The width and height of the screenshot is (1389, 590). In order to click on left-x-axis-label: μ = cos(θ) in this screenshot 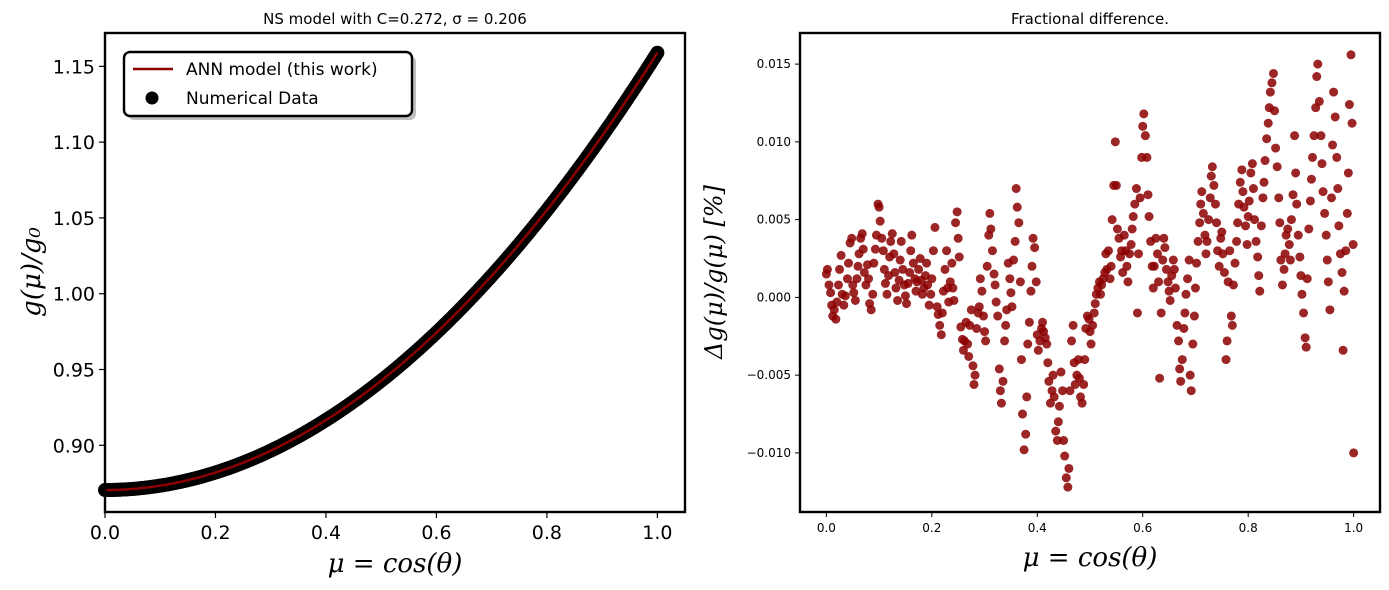, I will do `click(395, 564)`.